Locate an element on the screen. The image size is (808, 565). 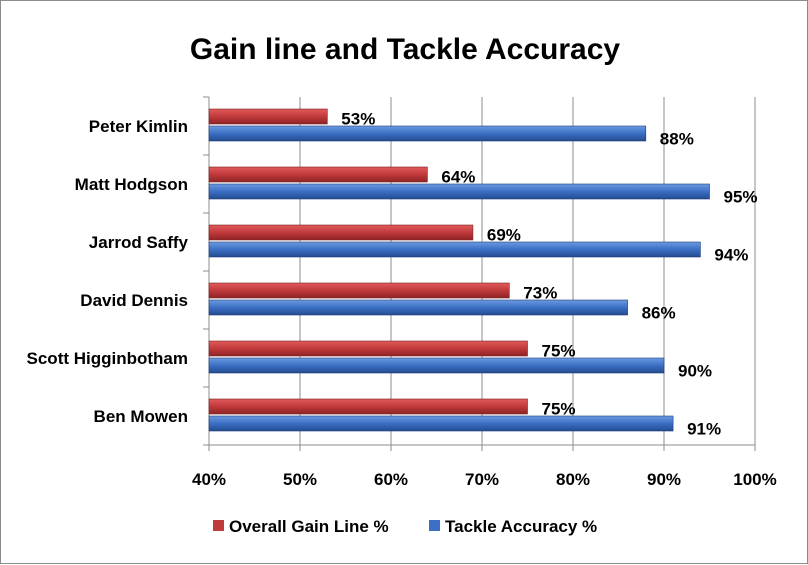
category-label: Jarrod Saffy is located at coordinates (139, 242).